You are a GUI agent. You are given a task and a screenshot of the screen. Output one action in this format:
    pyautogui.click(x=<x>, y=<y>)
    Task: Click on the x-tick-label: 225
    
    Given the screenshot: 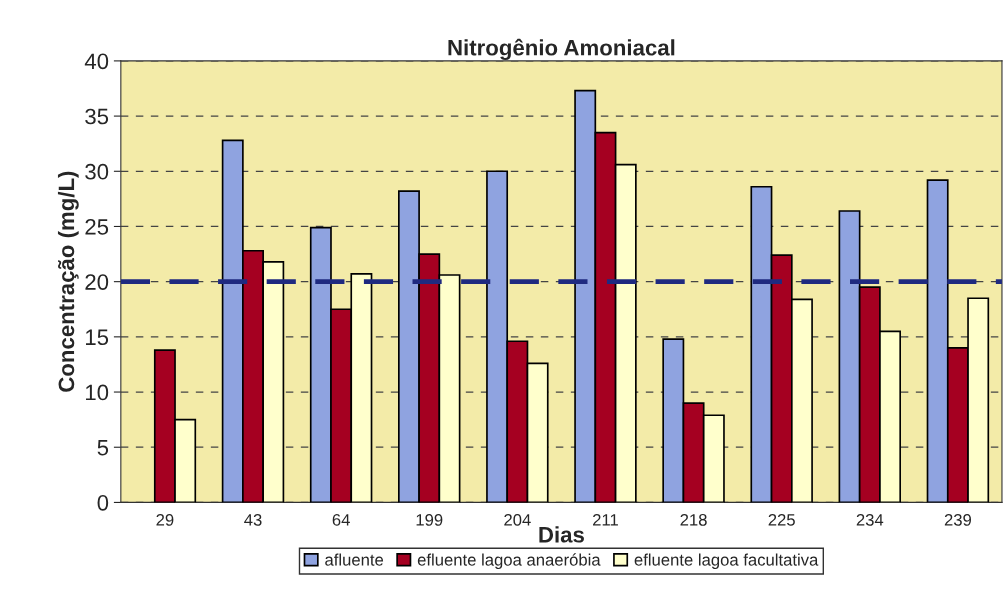 What is the action you would take?
    pyautogui.click(x=781, y=519)
    